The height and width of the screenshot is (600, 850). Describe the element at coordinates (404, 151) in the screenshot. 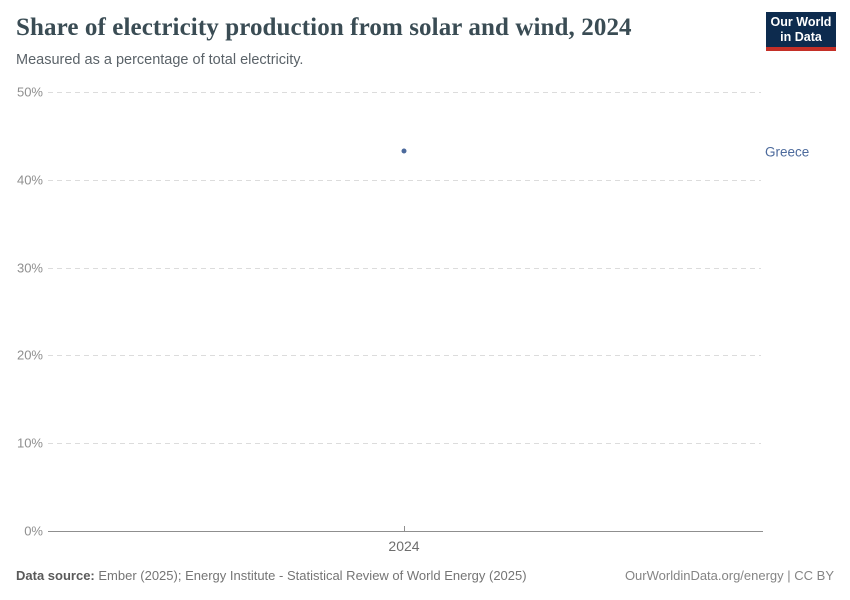

I see `data-point-greece` at that location.